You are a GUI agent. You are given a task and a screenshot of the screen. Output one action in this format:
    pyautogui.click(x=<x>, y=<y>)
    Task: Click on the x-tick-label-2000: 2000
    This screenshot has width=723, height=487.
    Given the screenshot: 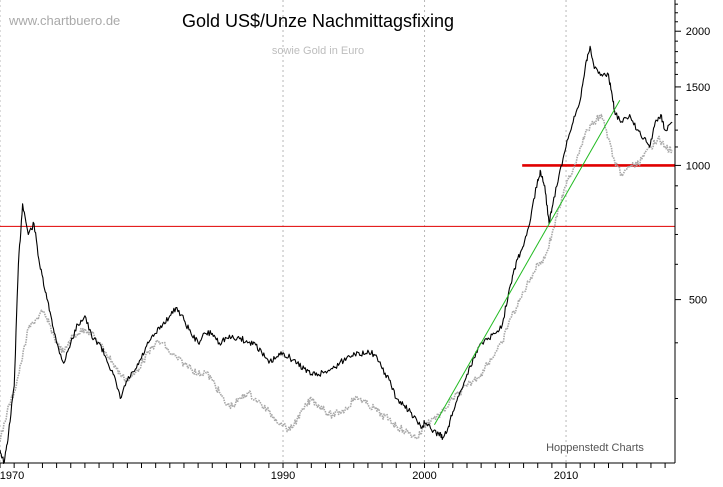 What is the action you would take?
    pyautogui.click(x=424, y=476)
    